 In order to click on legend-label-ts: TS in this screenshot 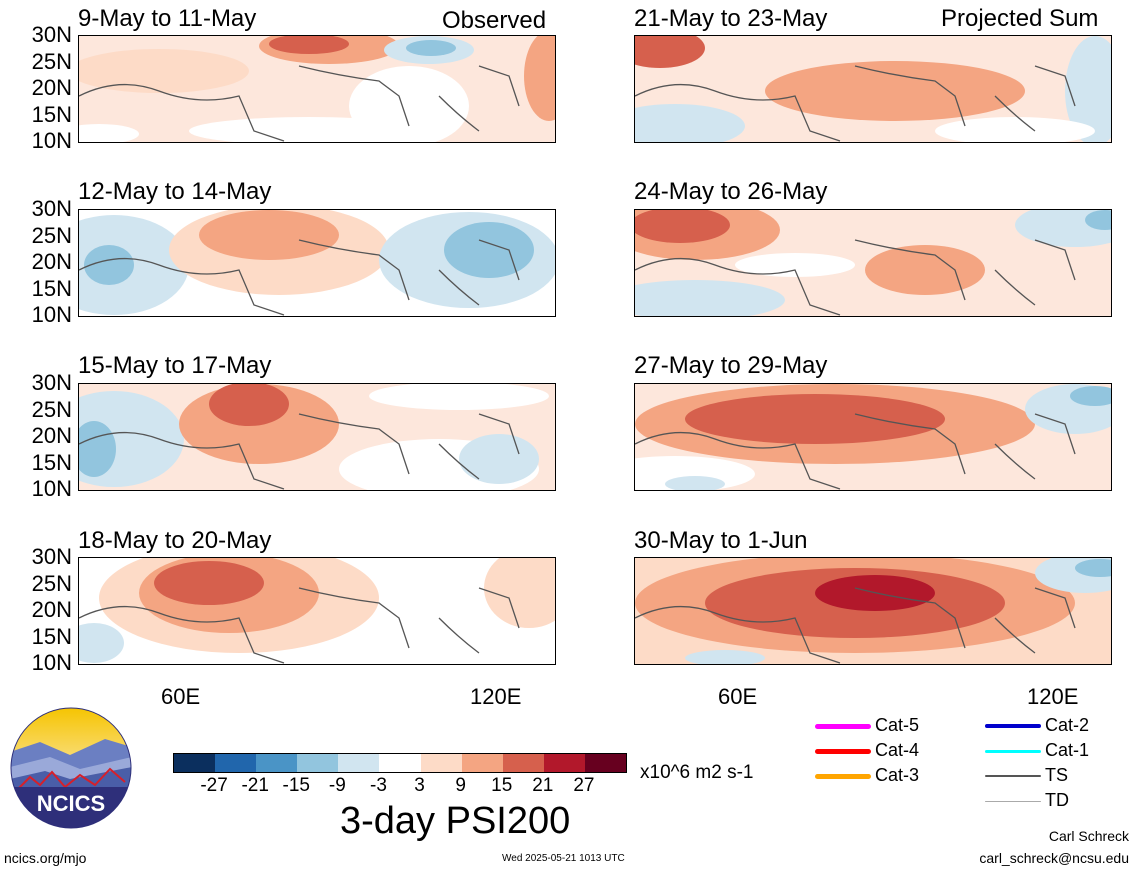, I will do `click(1057, 775)`.